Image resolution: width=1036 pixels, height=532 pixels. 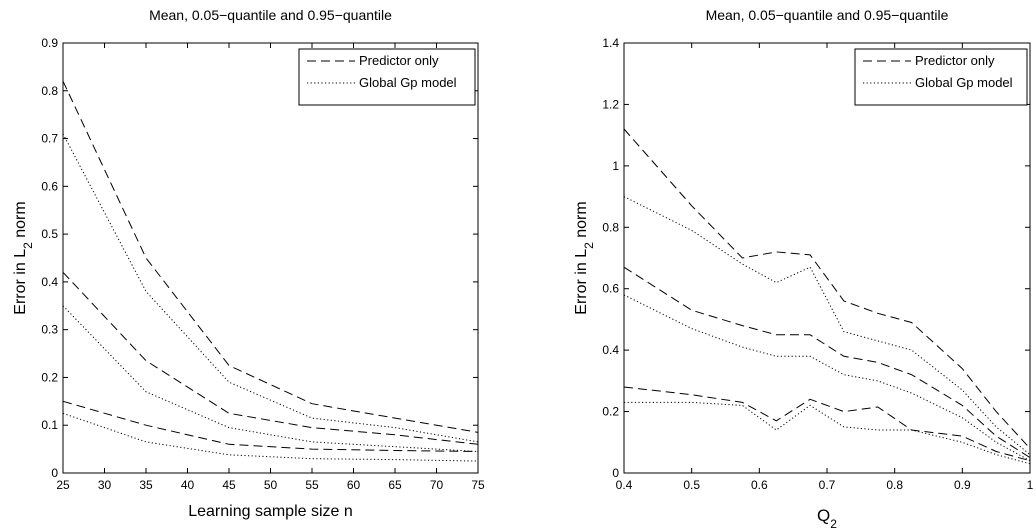 I want to click on y-tick-label: 0.9, so click(x=49, y=43).